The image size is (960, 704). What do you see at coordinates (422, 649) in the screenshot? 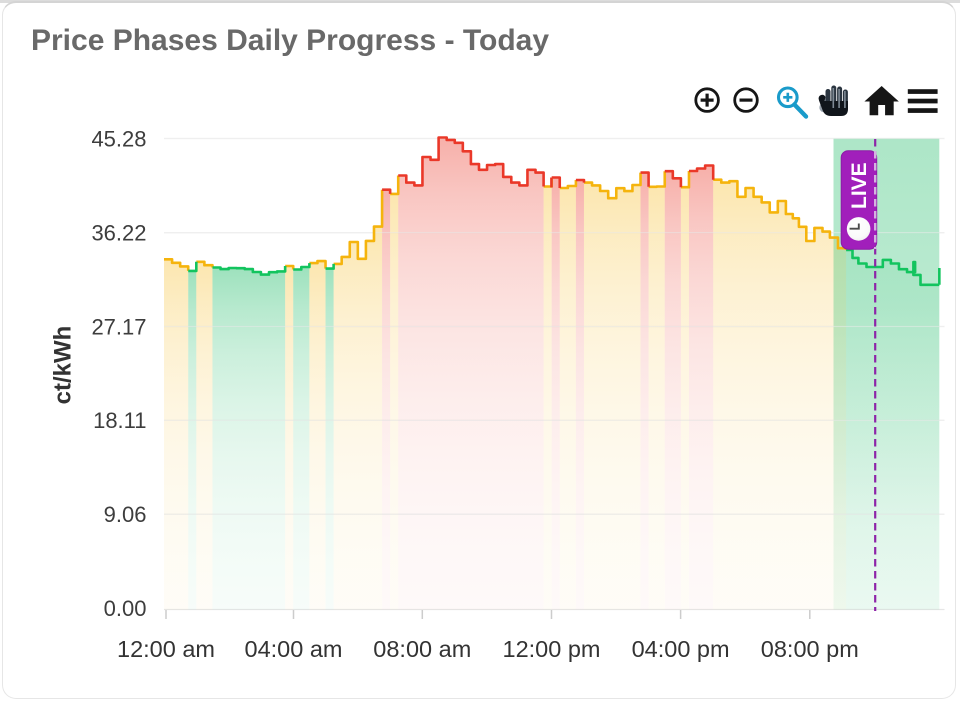
I see `svg-text: 08:00 am` at bounding box center [422, 649].